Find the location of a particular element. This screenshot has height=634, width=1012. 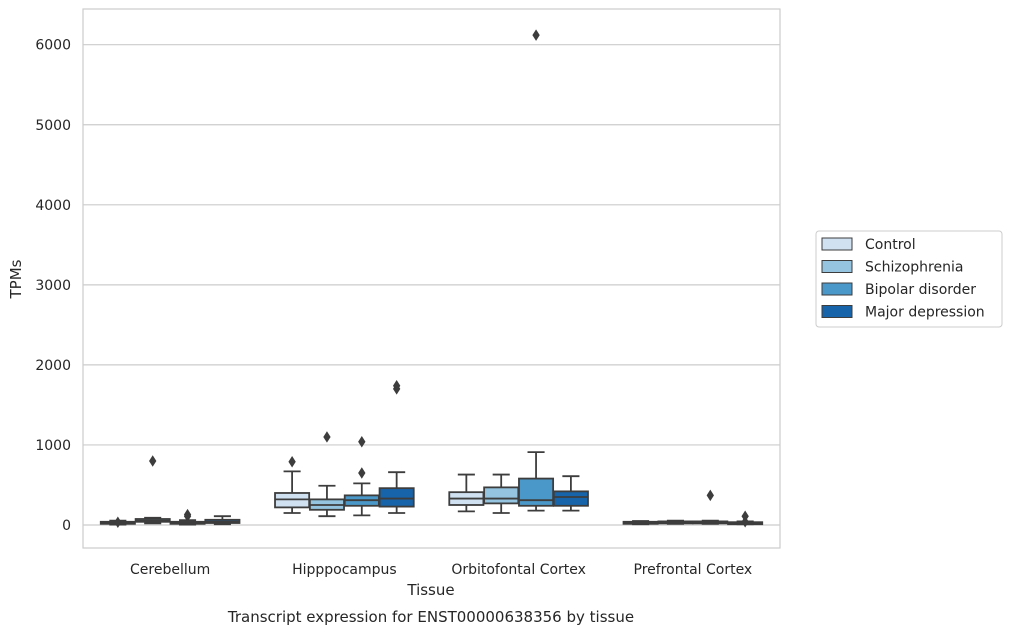

y-tick-labels: 0 1000 2000 3000 4000 5000 6000 is located at coordinates (53, 286).